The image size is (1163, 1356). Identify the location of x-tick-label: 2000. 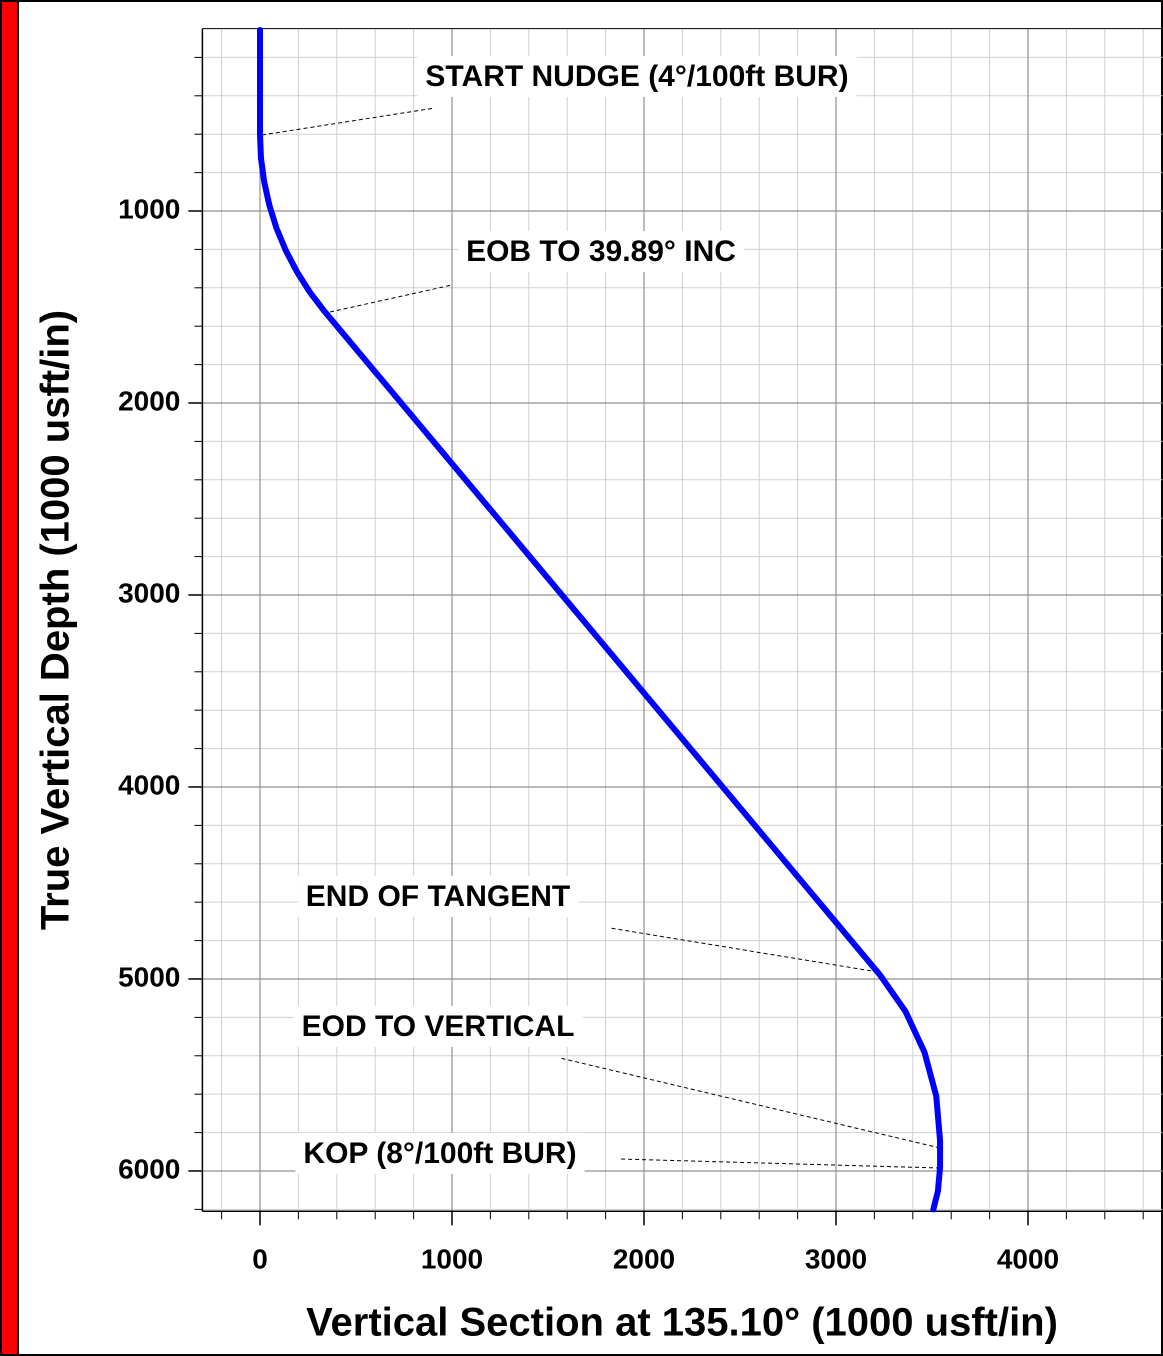
(644, 1259).